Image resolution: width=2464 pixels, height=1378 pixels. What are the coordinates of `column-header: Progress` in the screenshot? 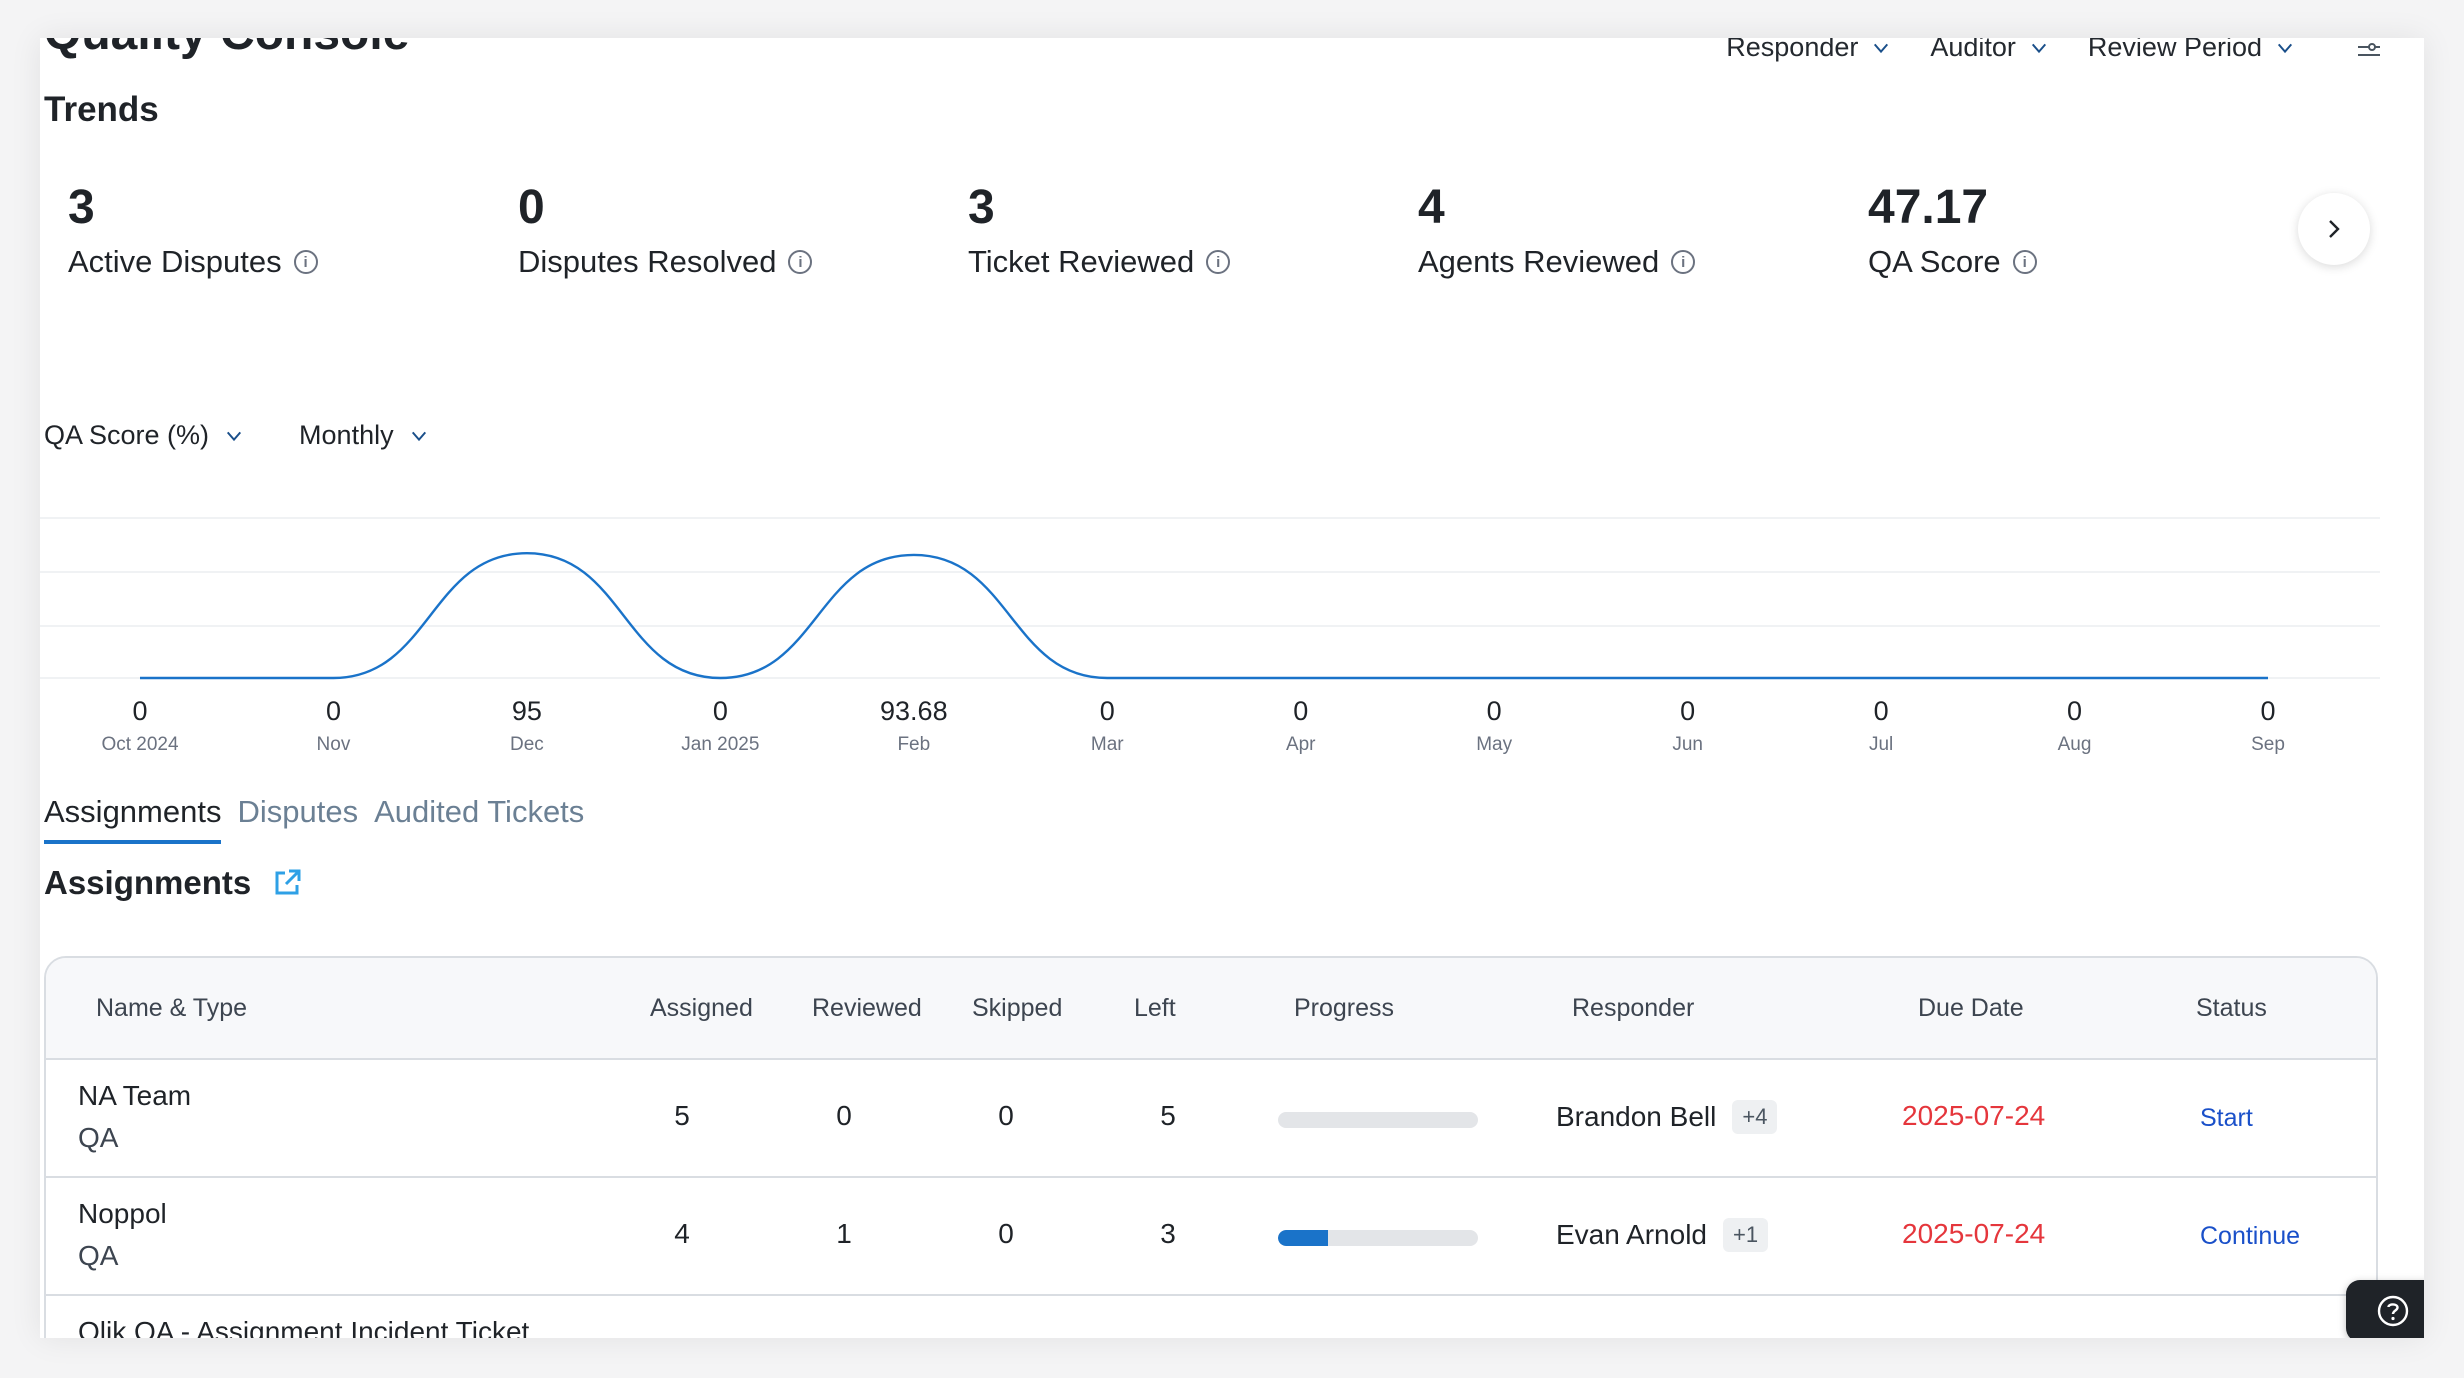 It's located at (1344, 1008).